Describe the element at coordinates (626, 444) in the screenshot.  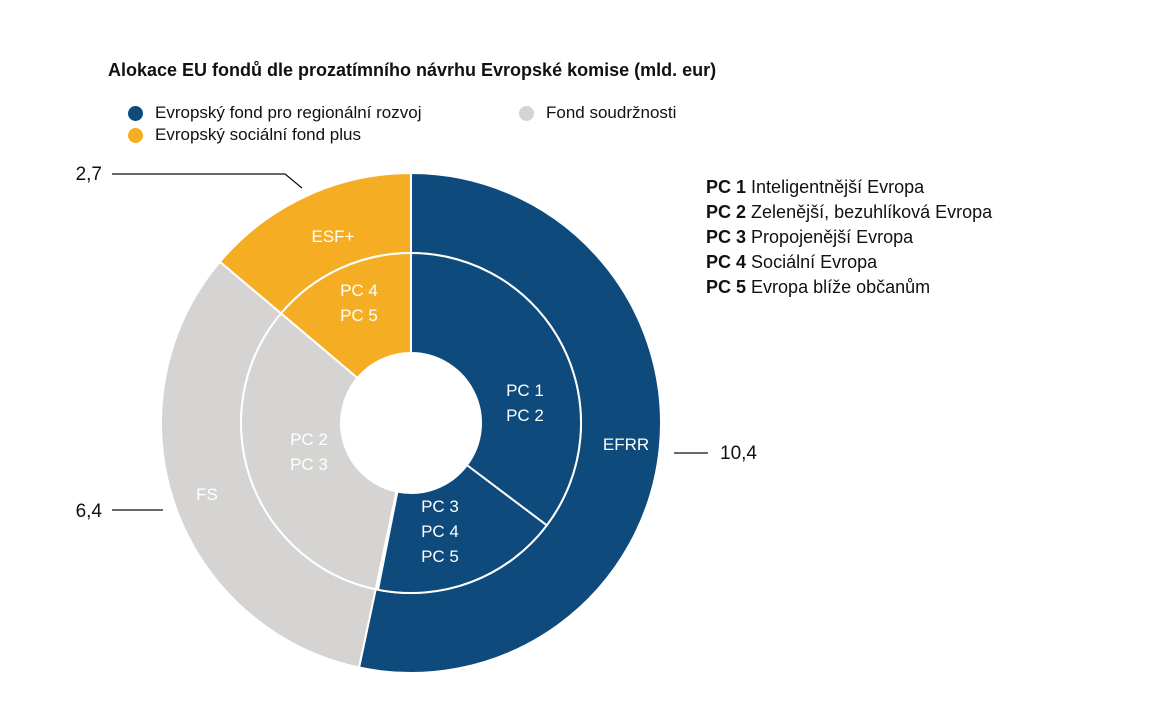
I see `slice-label-efrr: EFRR` at that location.